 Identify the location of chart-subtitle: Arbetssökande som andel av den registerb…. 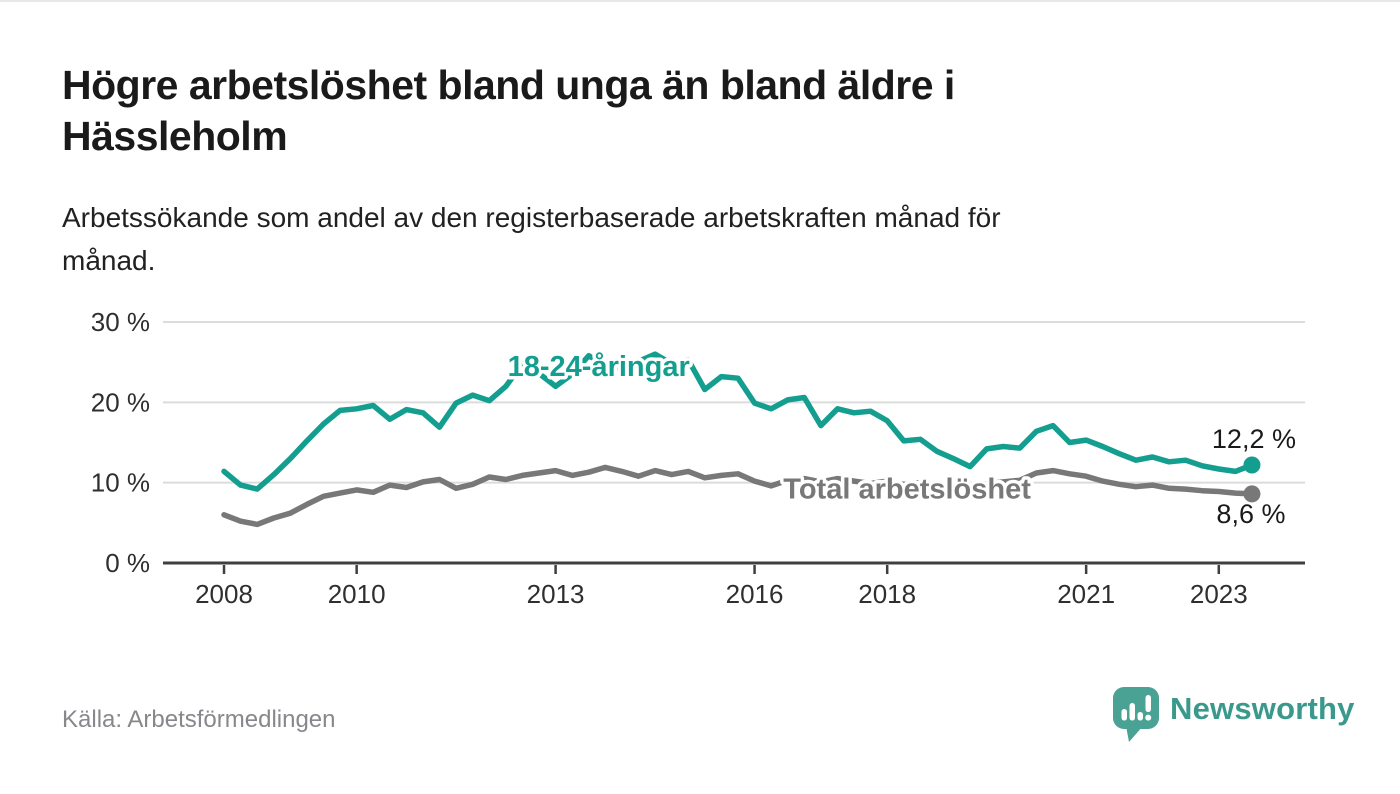
(531, 239).